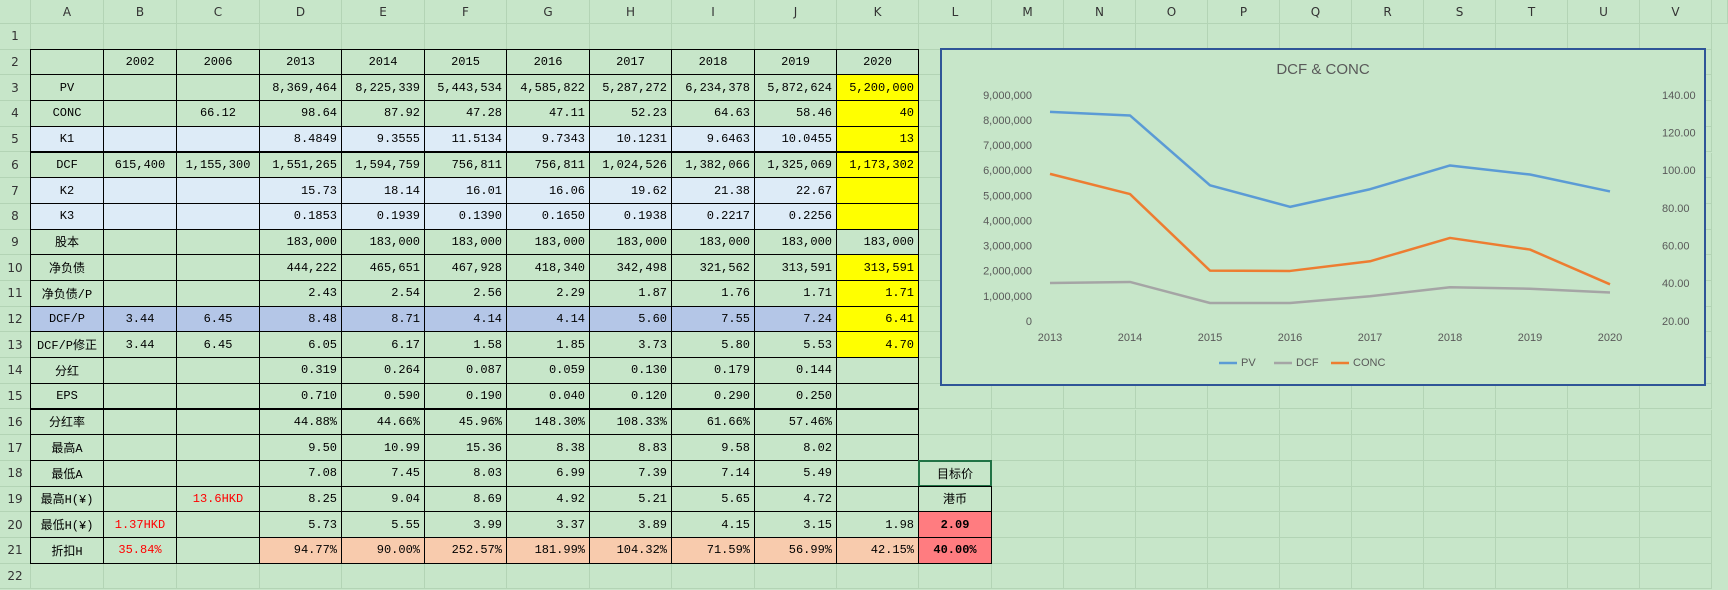  What do you see at coordinates (67, 165) in the screenshot?
I see `cell: DCF` at bounding box center [67, 165].